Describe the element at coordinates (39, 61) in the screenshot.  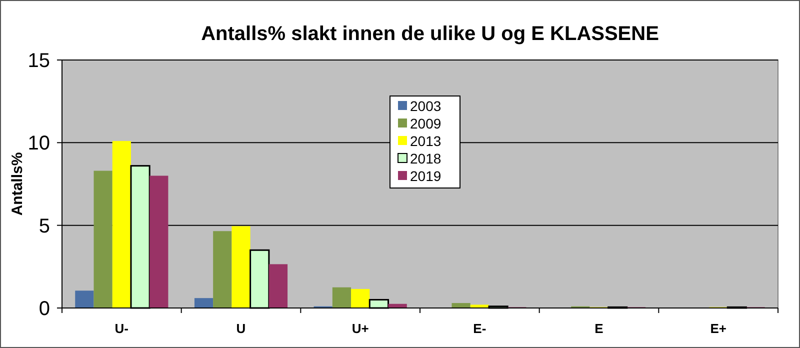
I see `y-tick-label: 15` at that location.